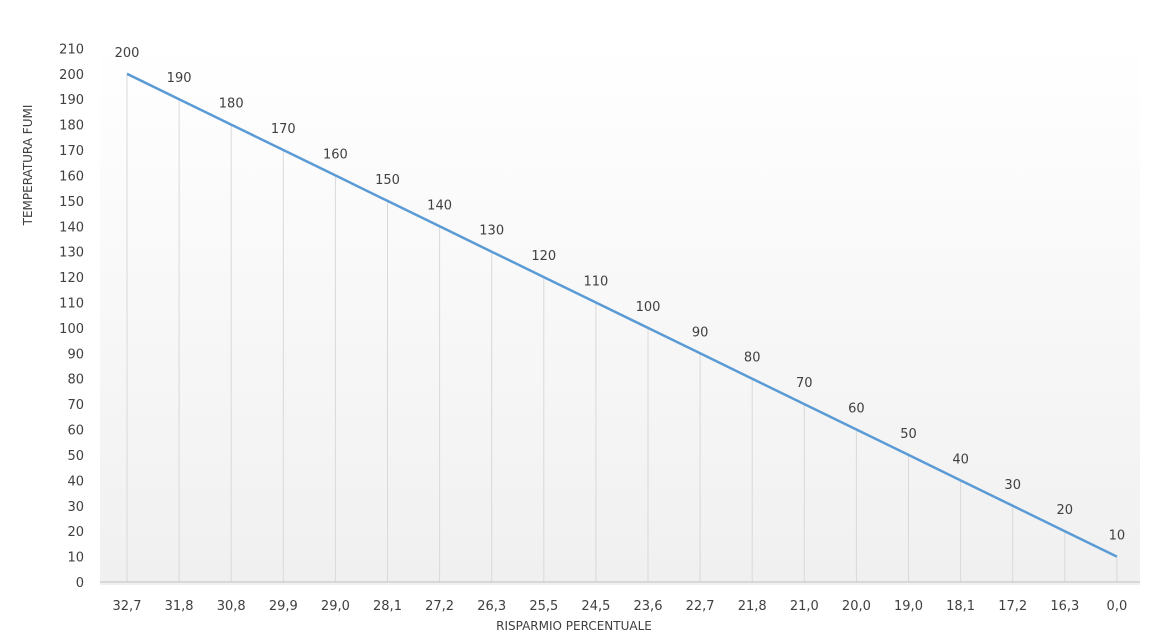 This screenshot has height=639, width=1163. Describe the element at coordinates (71, 75) in the screenshot. I see `y-tick-label: 200` at that location.